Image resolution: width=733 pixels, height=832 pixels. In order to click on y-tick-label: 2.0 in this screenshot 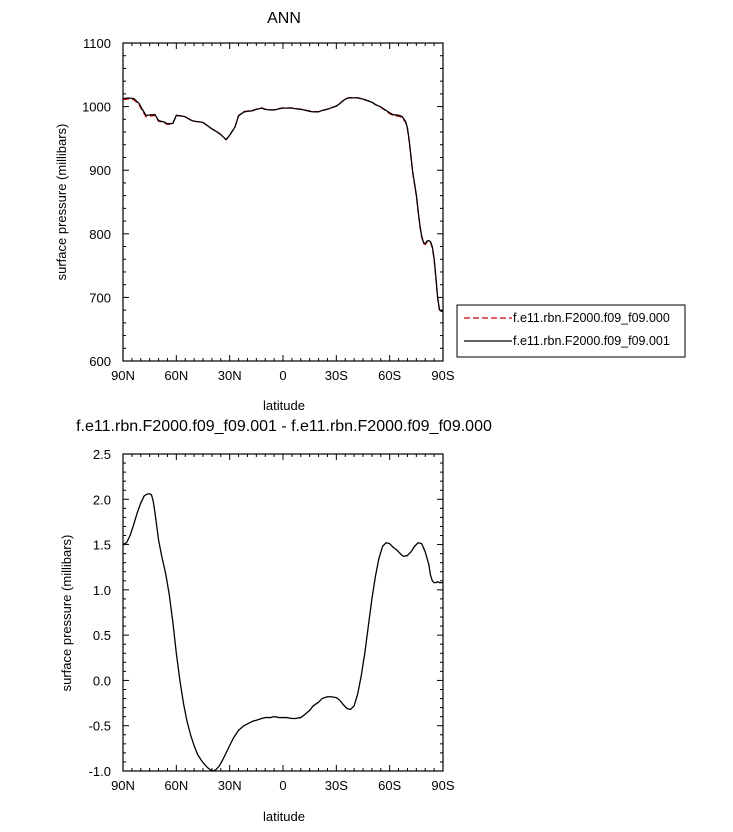, I will do `click(102, 499)`.